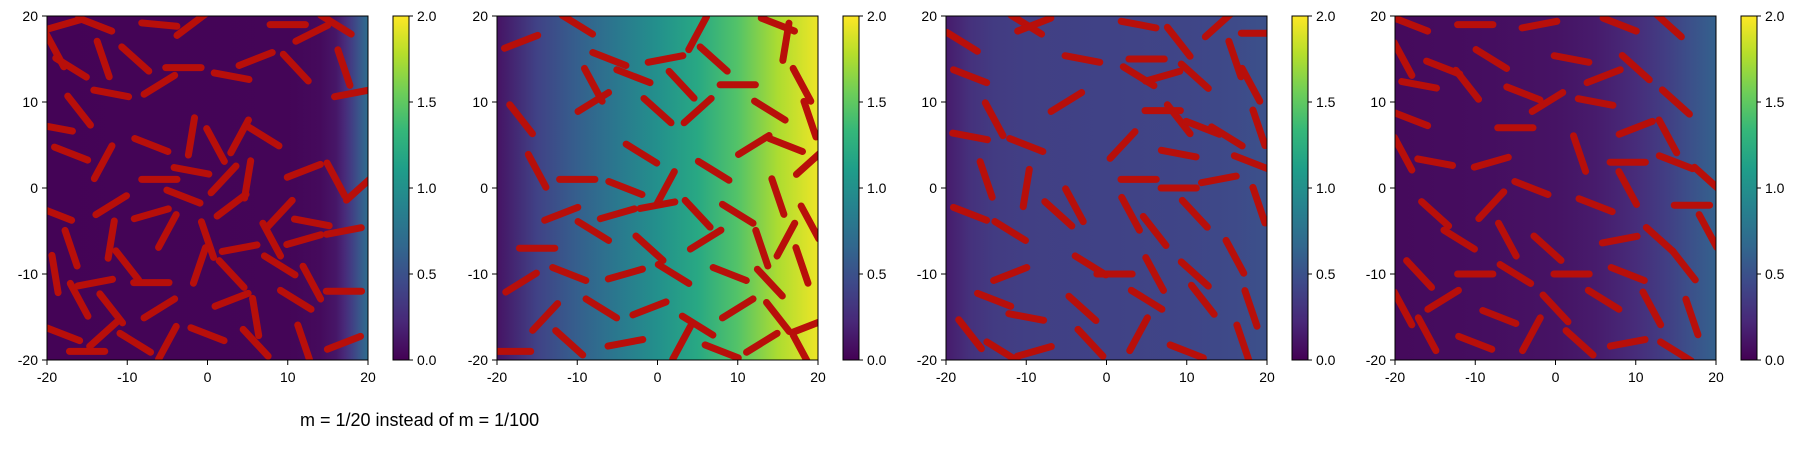  Describe the element at coordinates (658, 377) in the screenshot. I see `x-tick-label: 0` at that location.